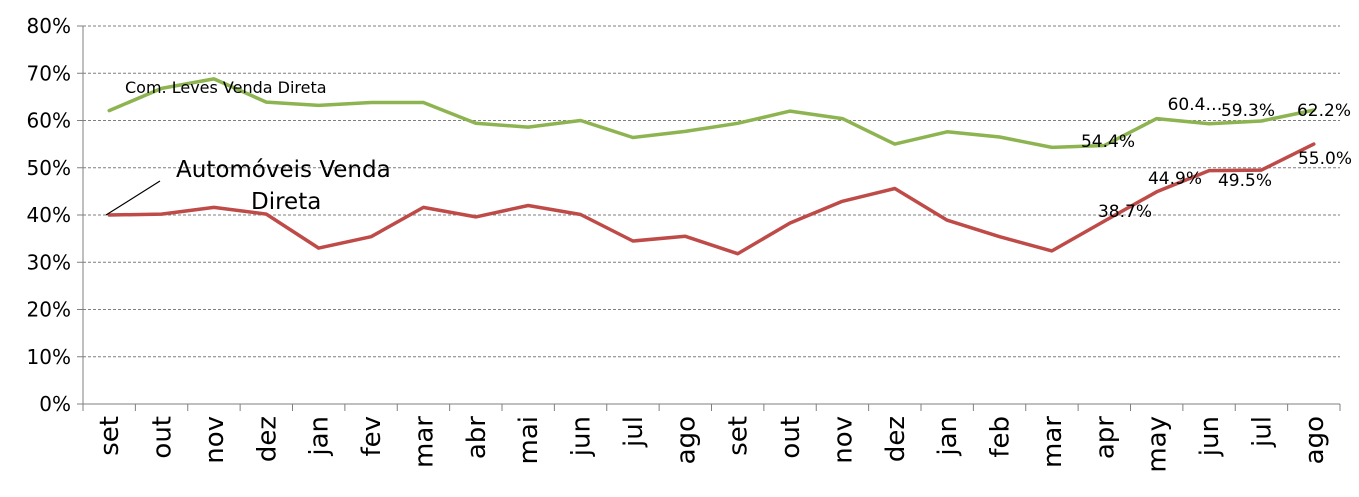 The width and height of the screenshot is (1359, 497). What do you see at coordinates (1175, 179) in the screenshot?
I see `data-label: 44.9%` at bounding box center [1175, 179].